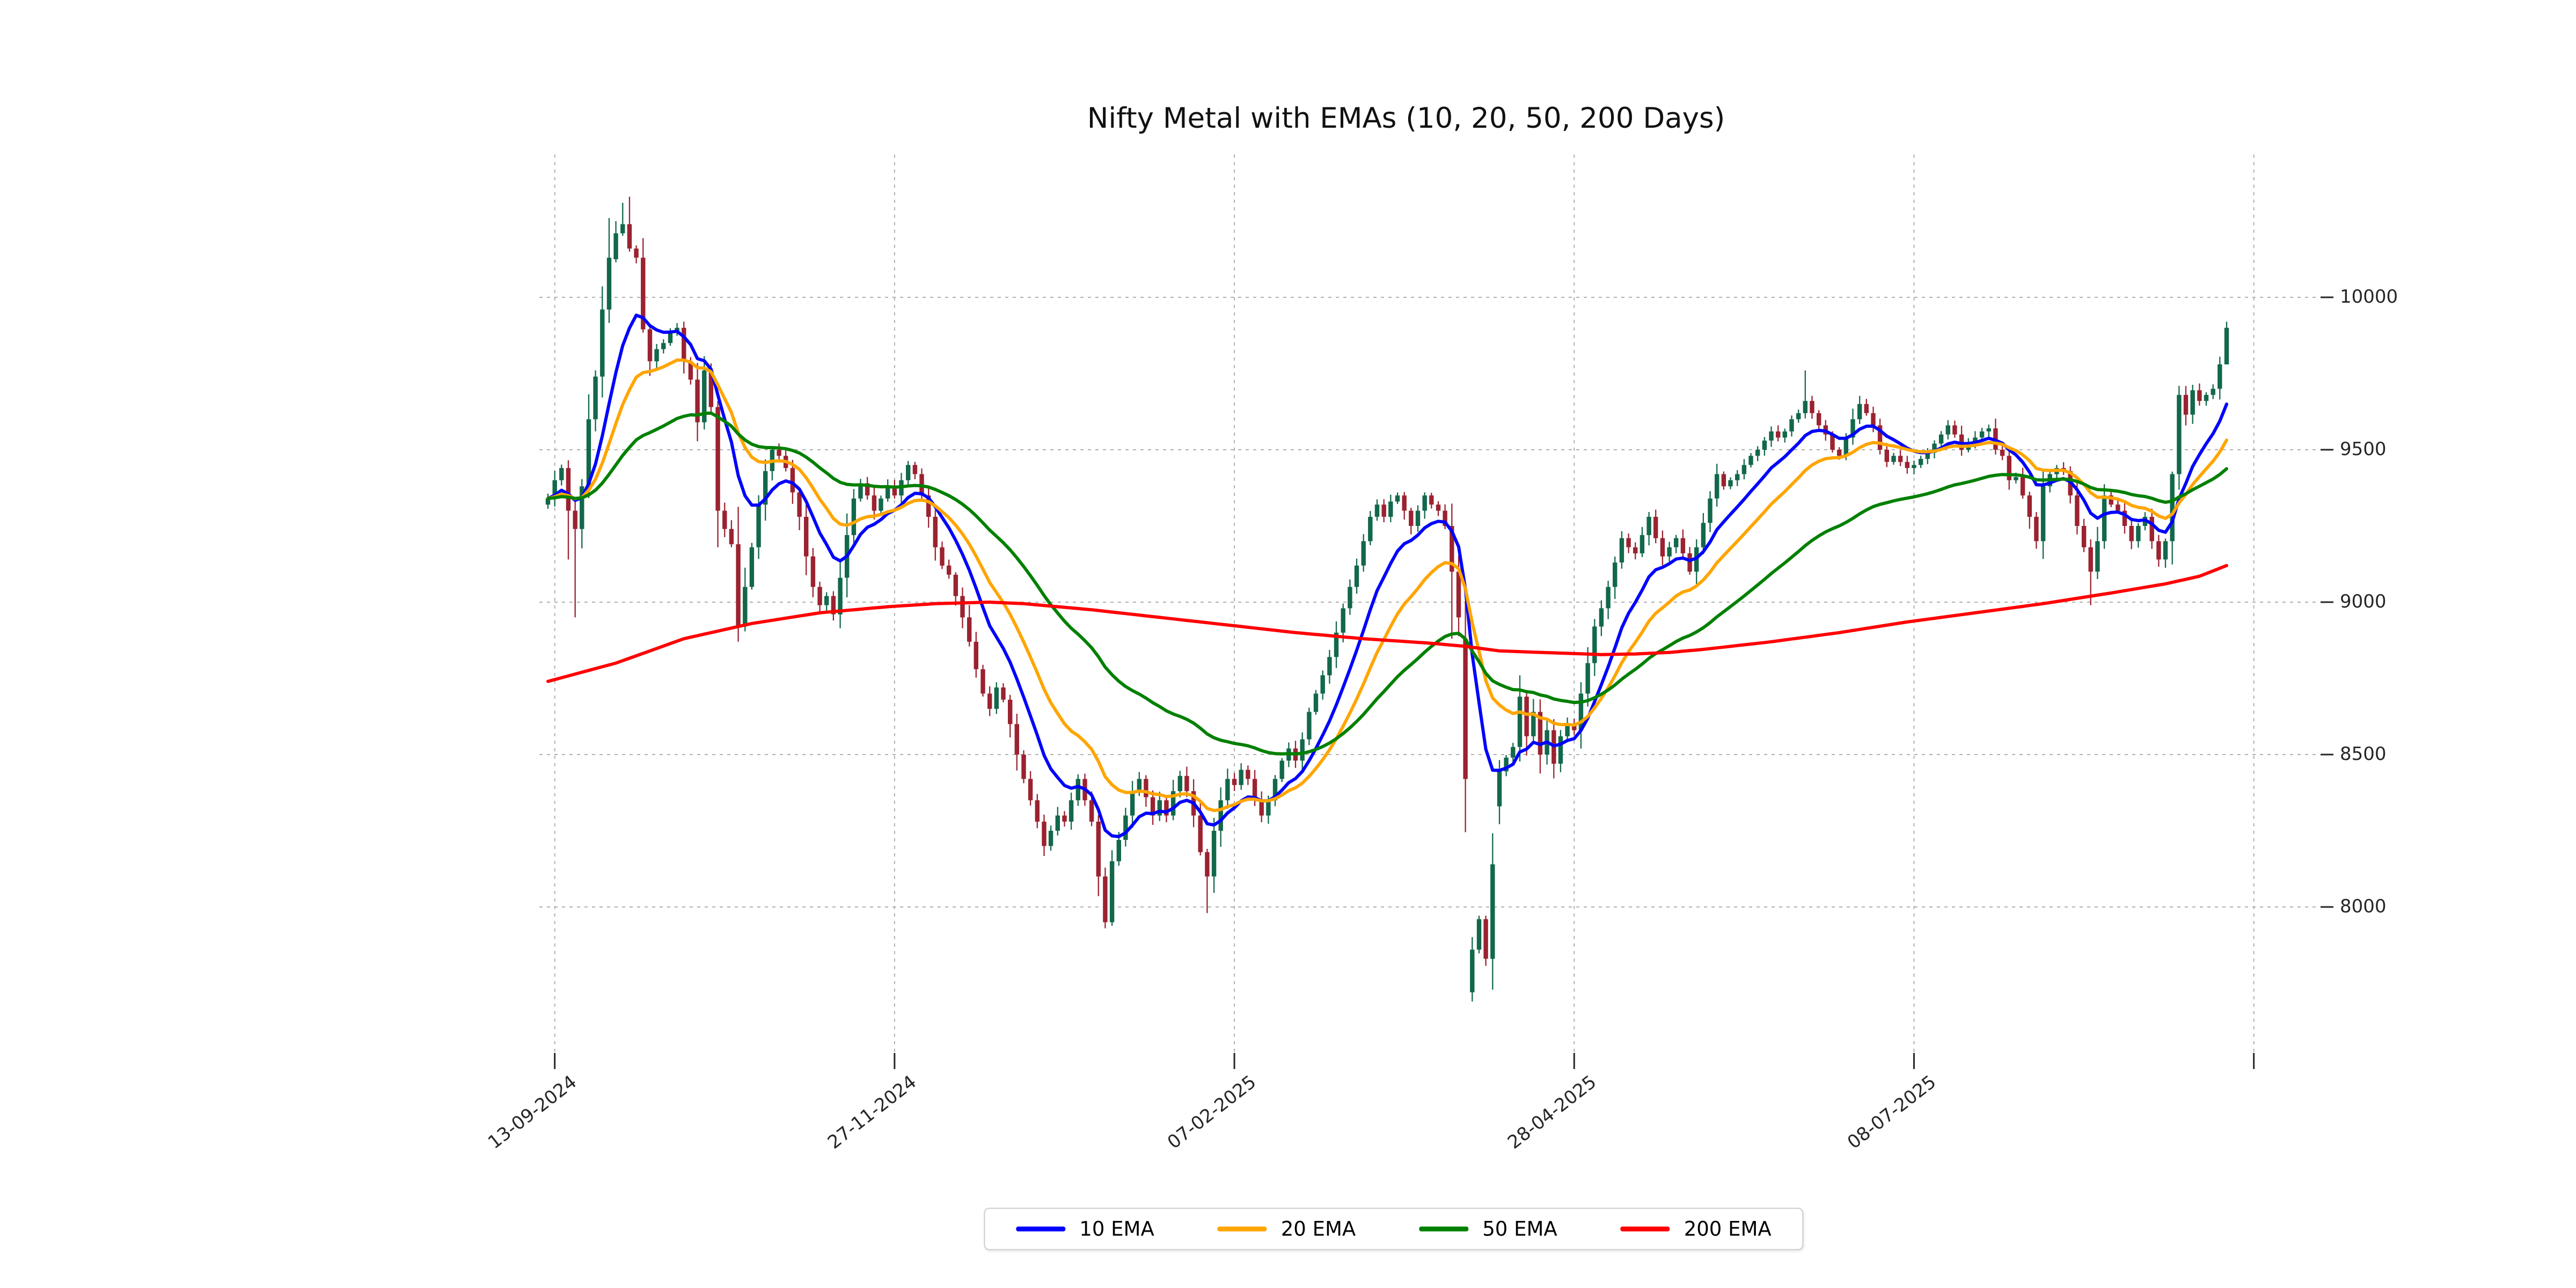  What do you see at coordinates (1116, 1229) in the screenshot?
I see `legend-label-10ema: 10 EMA` at bounding box center [1116, 1229].